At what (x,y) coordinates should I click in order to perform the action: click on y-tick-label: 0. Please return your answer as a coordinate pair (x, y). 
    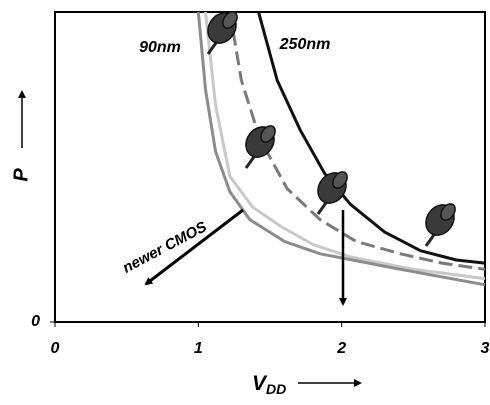
    Looking at the image, I should click on (35, 321).